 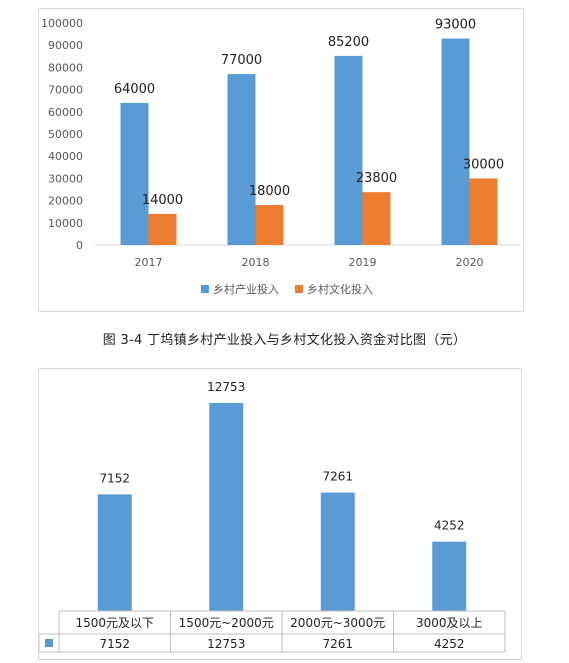 What do you see at coordinates (348, 42) in the screenshot?
I see `data-label-s0-2: 85200` at bounding box center [348, 42].